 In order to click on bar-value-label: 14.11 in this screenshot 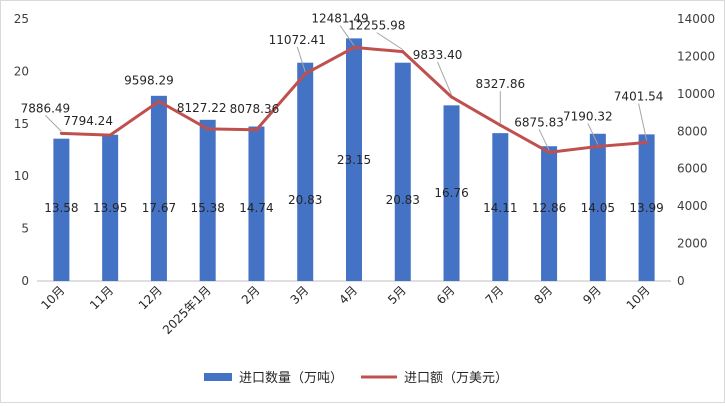, I will do `click(500, 208)`.